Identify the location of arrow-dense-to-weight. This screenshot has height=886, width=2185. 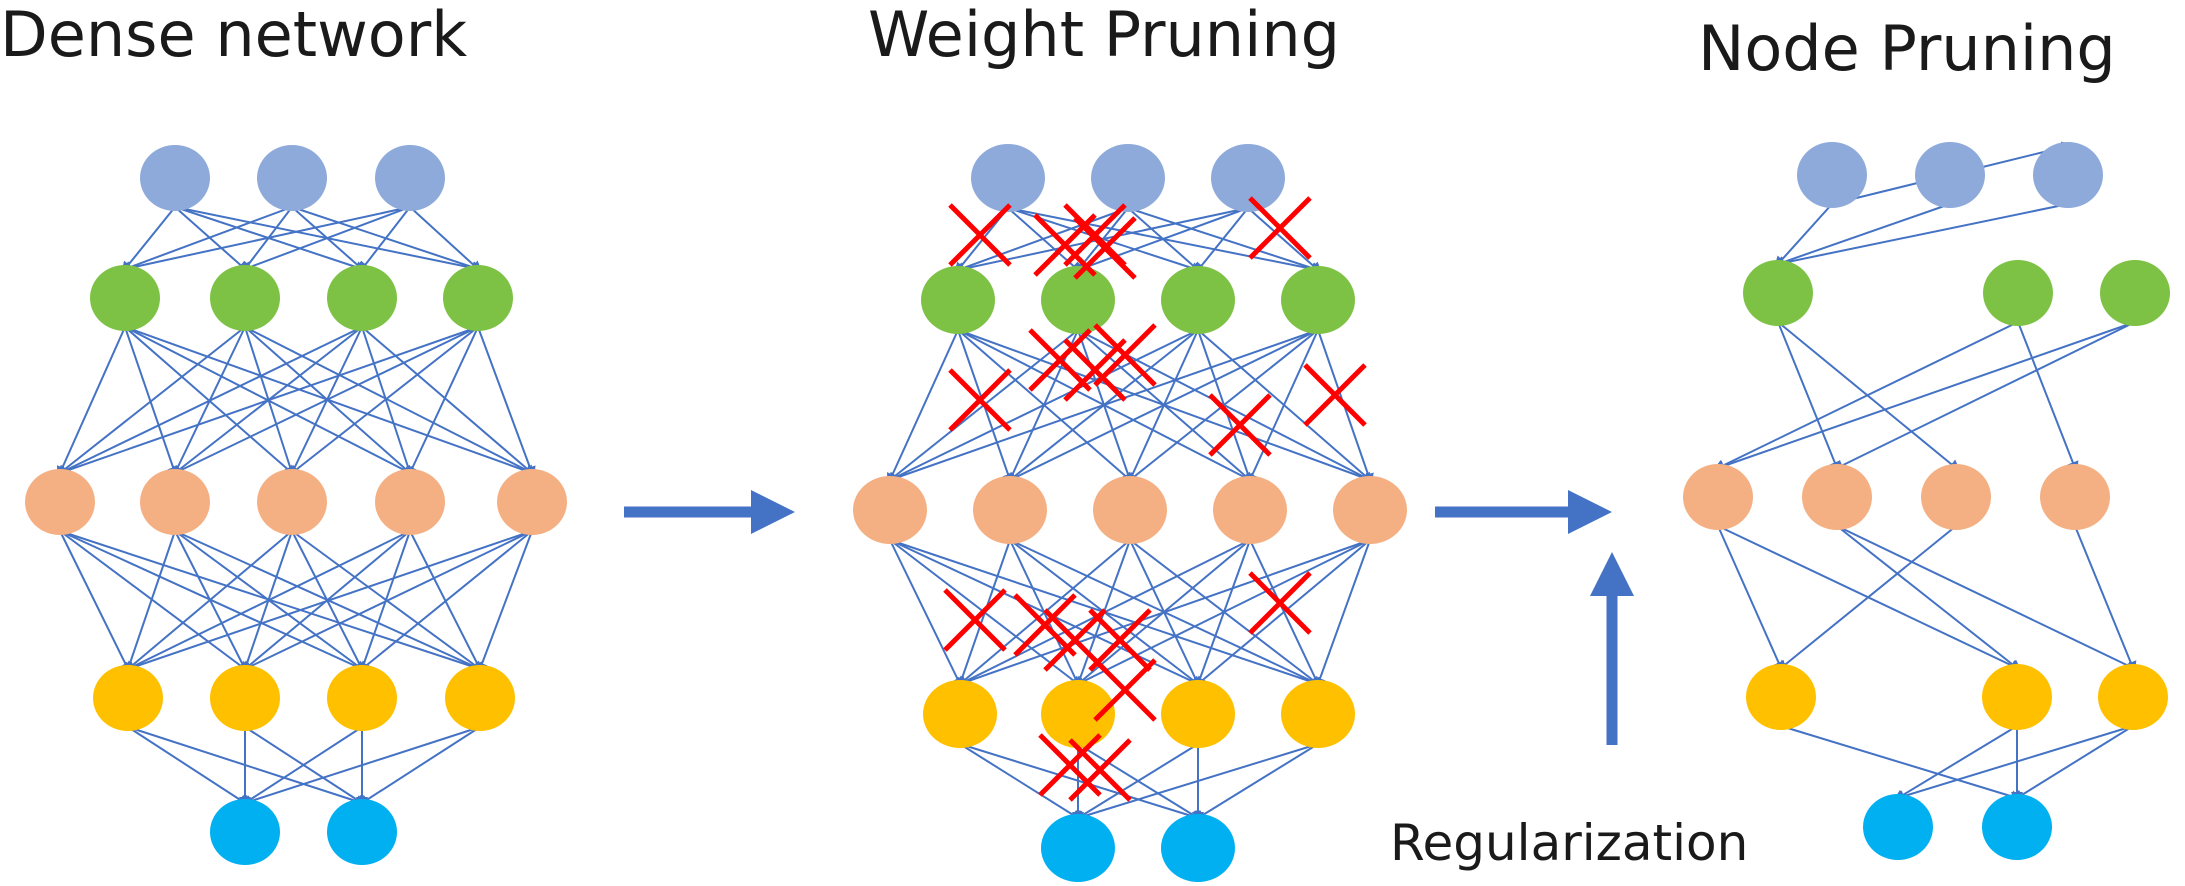
(709, 512).